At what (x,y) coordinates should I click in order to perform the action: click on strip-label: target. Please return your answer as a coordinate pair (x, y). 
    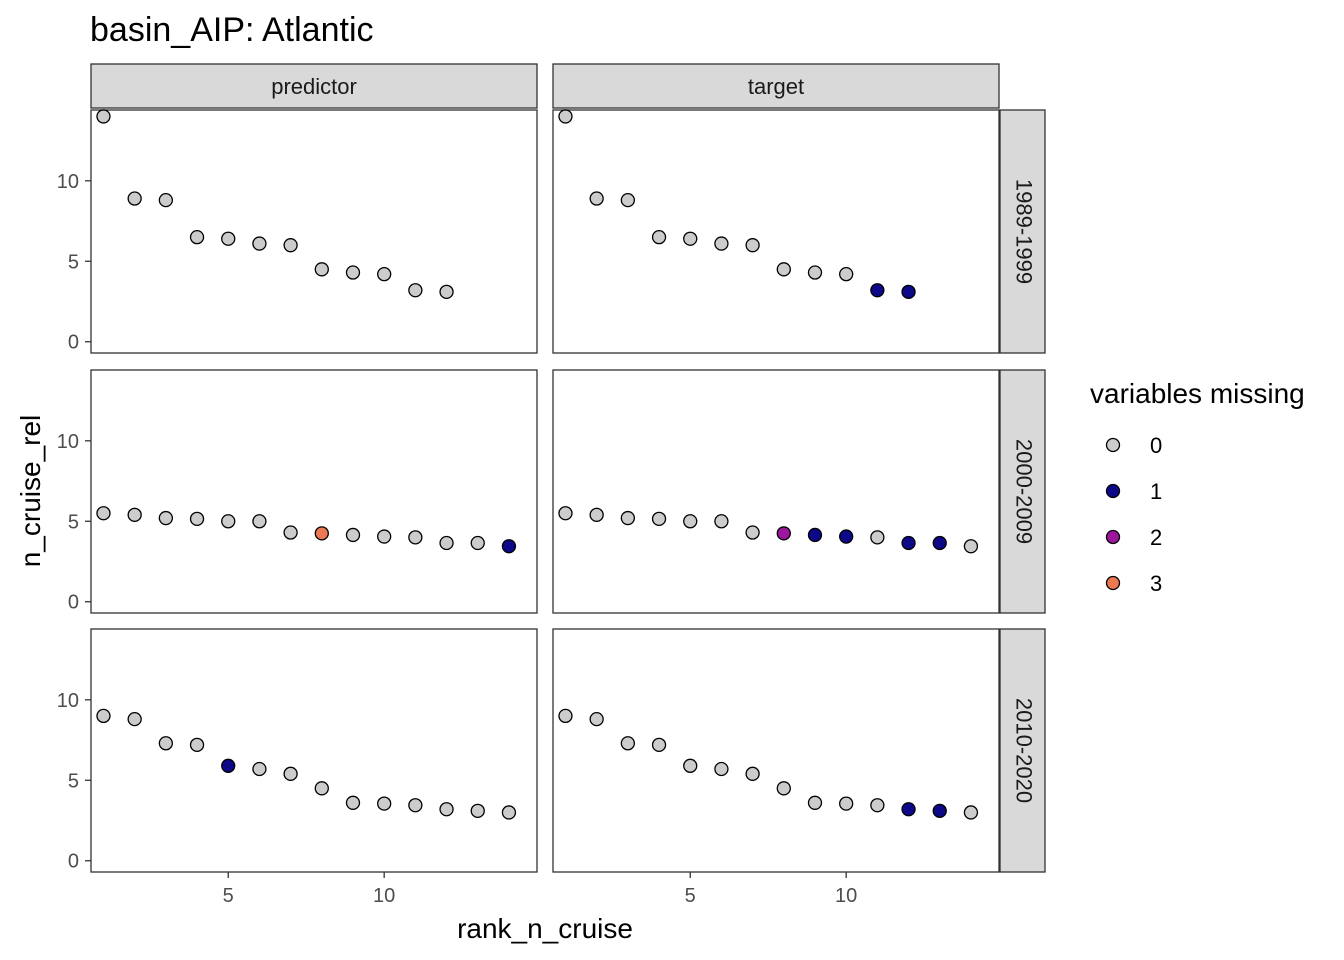
    Looking at the image, I should click on (776, 86).